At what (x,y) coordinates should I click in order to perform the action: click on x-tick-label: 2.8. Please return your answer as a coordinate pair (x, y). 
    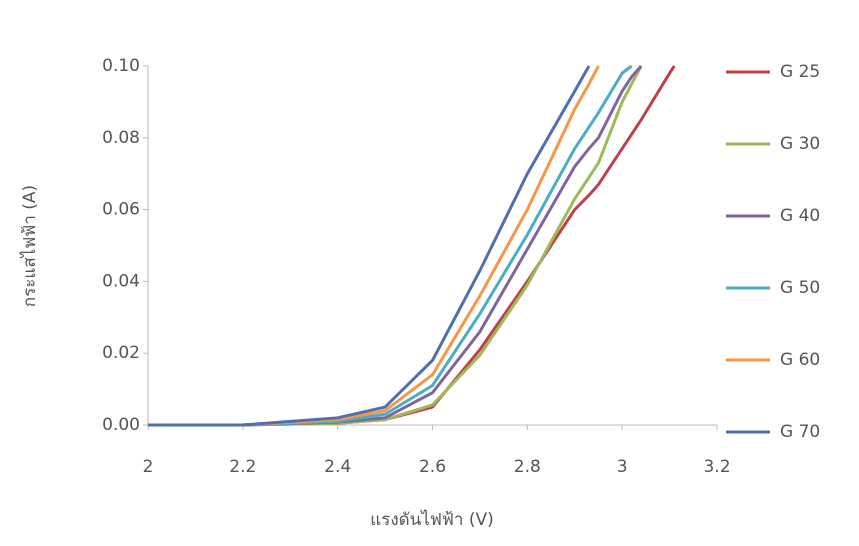
    Looking at the image, I should click on (527, 467).